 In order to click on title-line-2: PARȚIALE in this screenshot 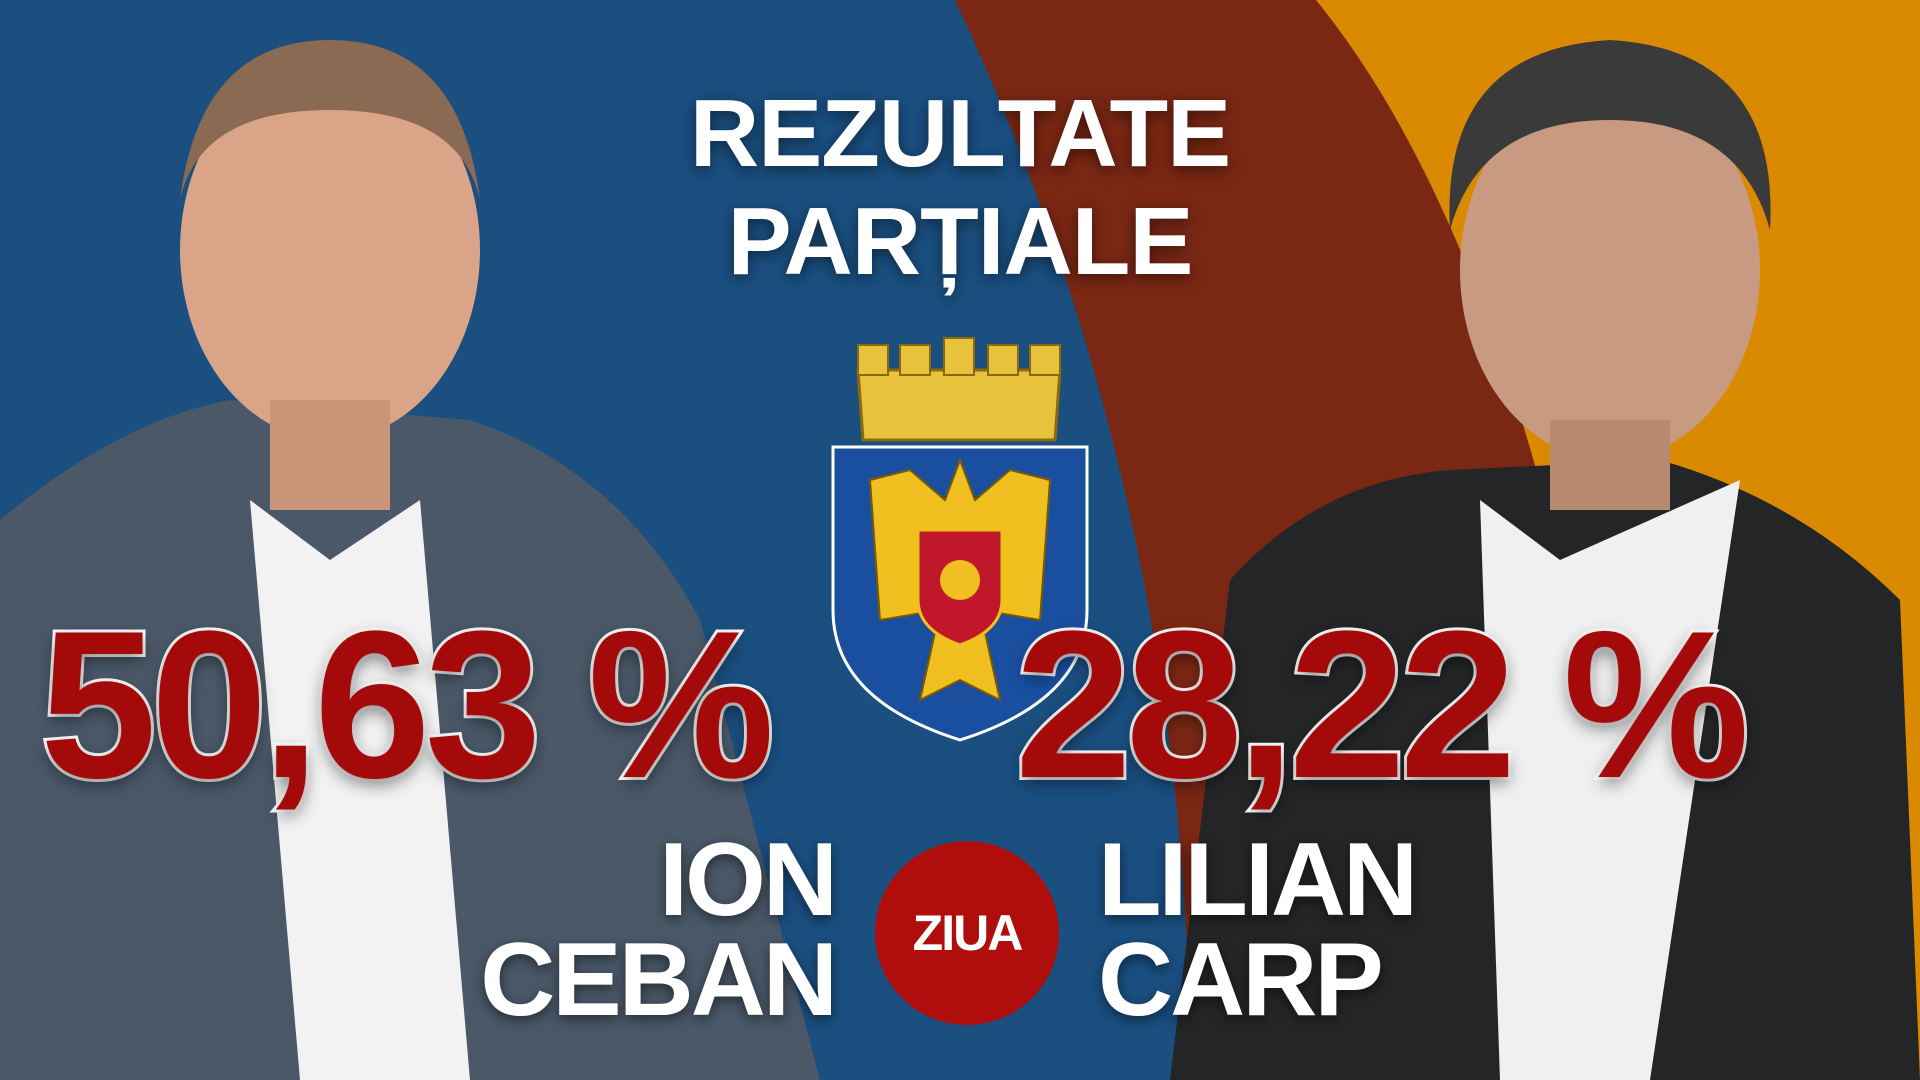, I will do `click(960, 241)`.